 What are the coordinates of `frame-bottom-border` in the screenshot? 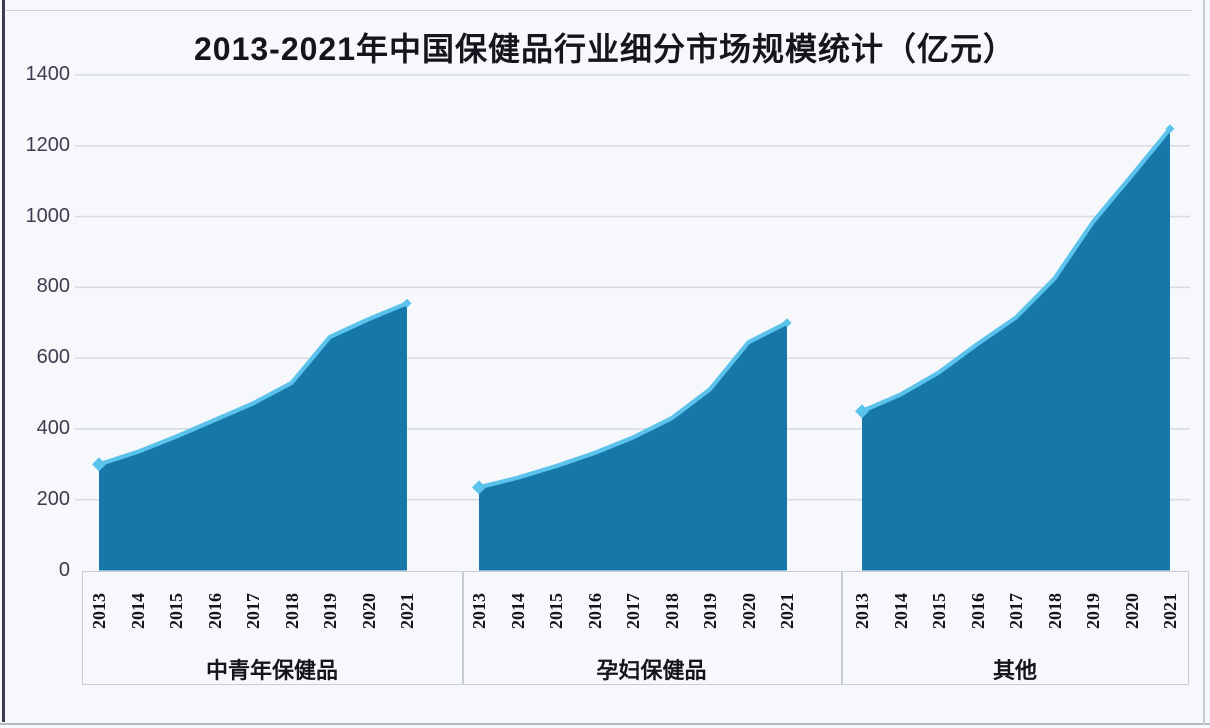 It's located at (605, 724).